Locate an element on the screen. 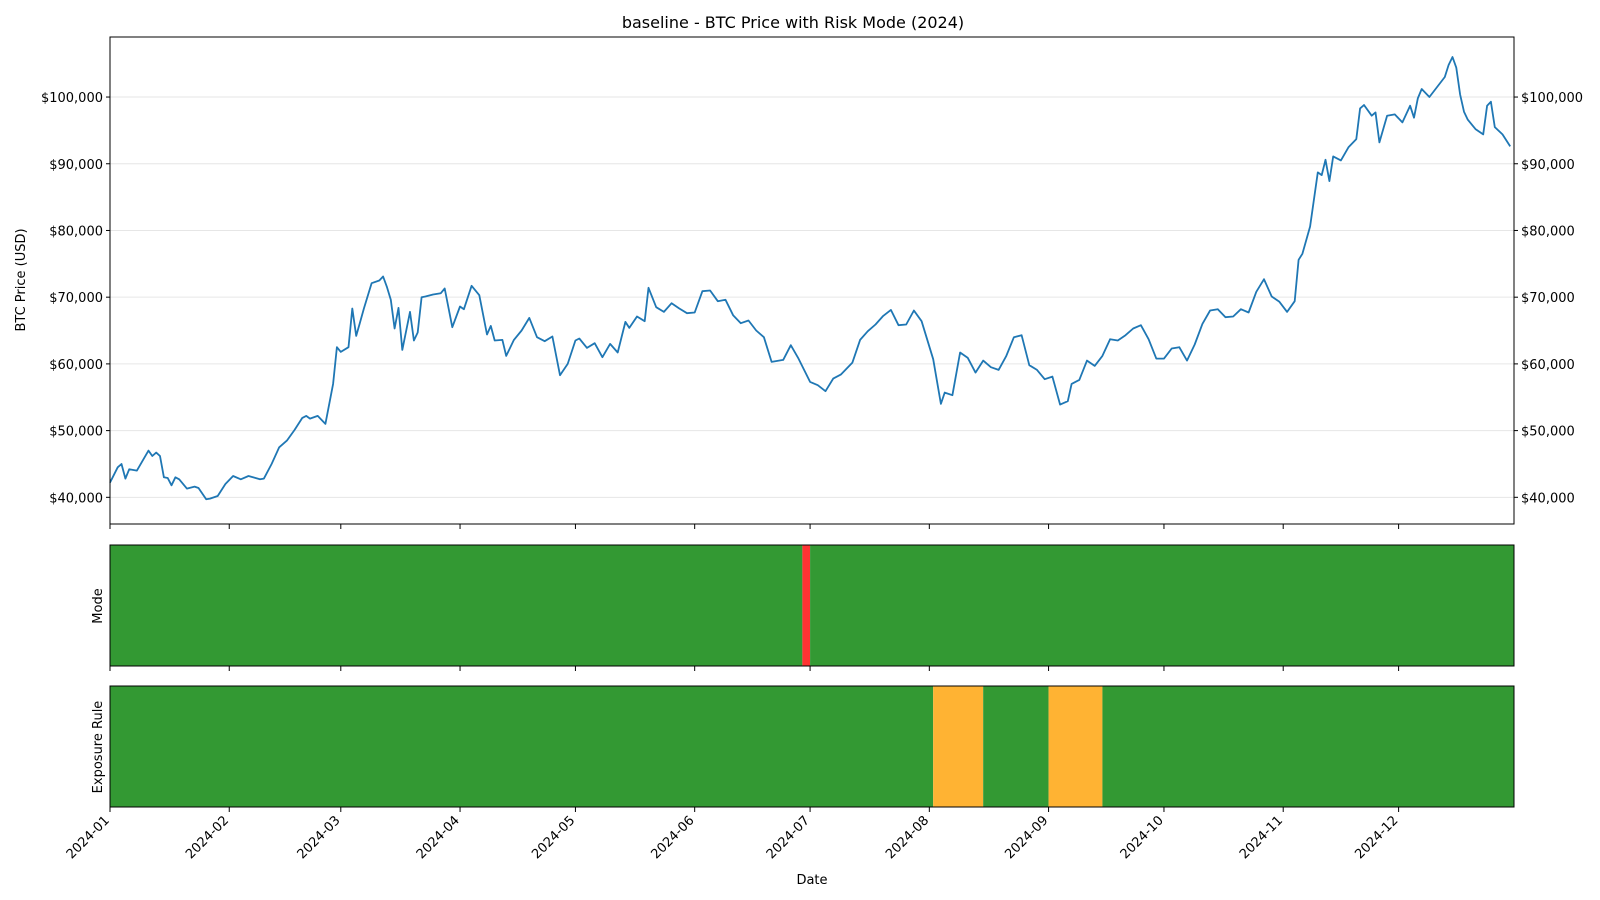 This screenshot has height=900, width=1600. exposure-panel-frame is located at coordinates (812, 746).